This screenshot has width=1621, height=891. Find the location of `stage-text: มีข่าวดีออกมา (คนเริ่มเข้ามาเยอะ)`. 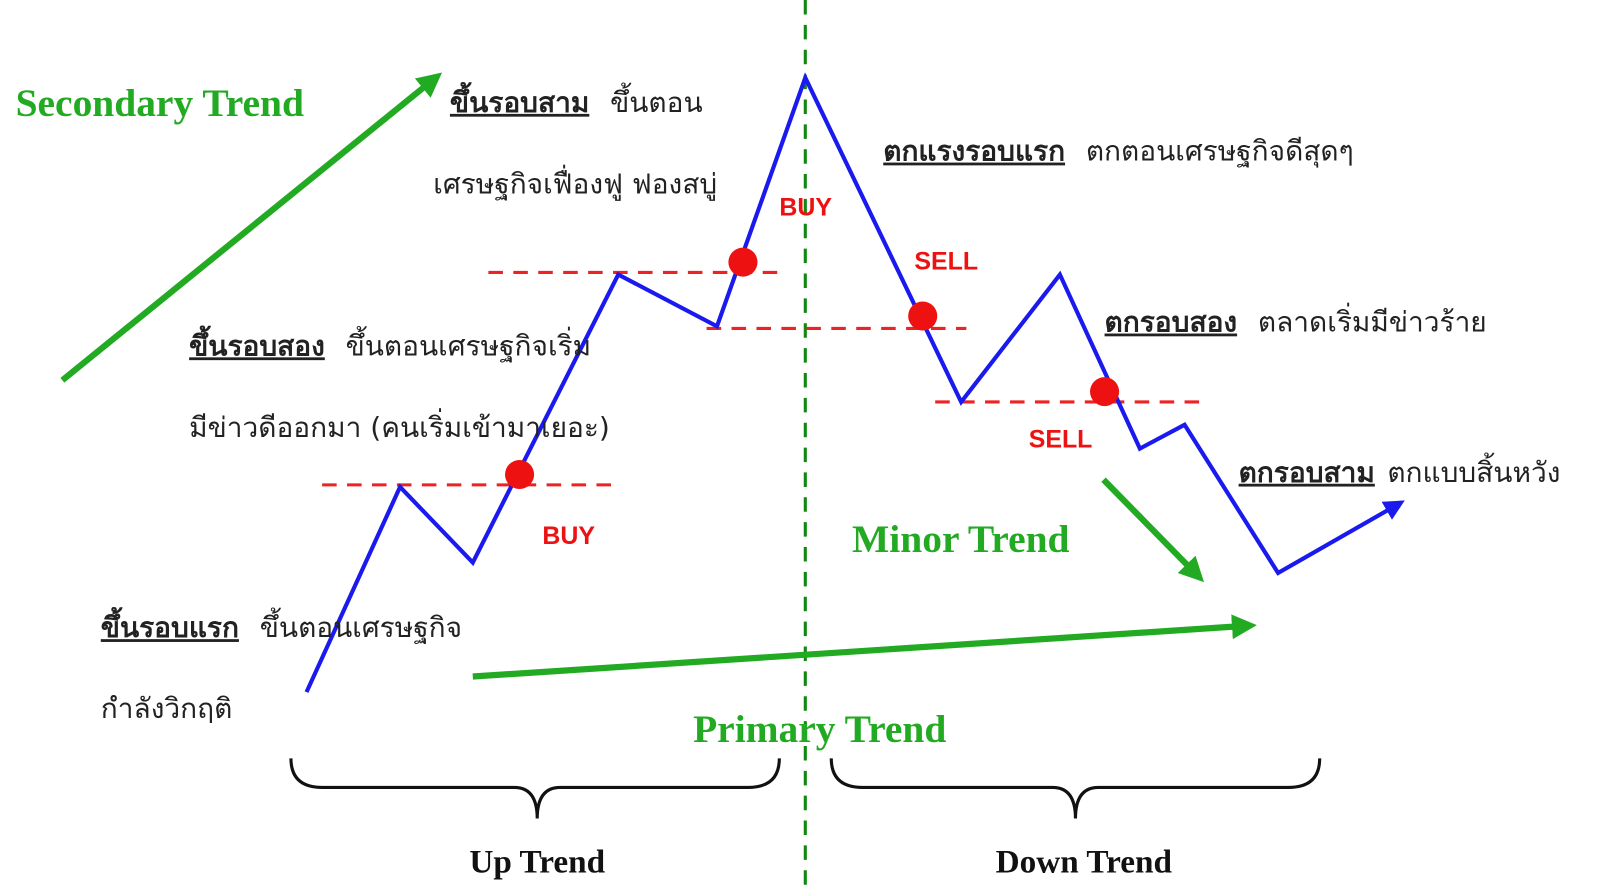

stage-text: มีข่าวดีออกมา (คนเริ่มเข้ามาเยอะ) is located at coordinates (399, 426).